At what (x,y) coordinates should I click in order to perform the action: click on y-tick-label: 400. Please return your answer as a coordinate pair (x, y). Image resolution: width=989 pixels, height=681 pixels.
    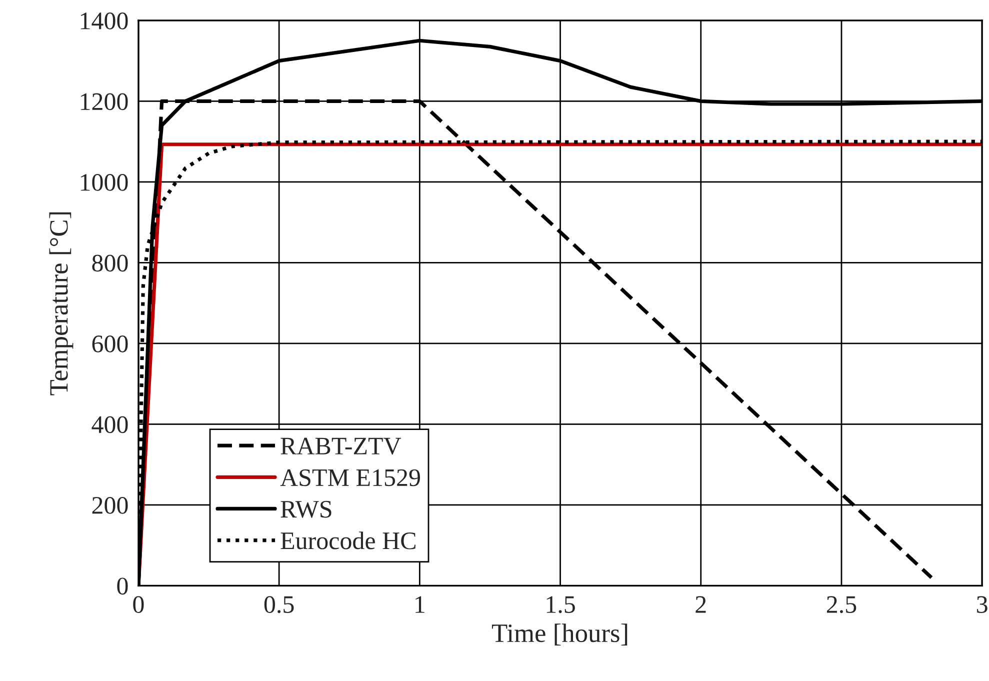
    Looking at the image, I should click on (110, 425).